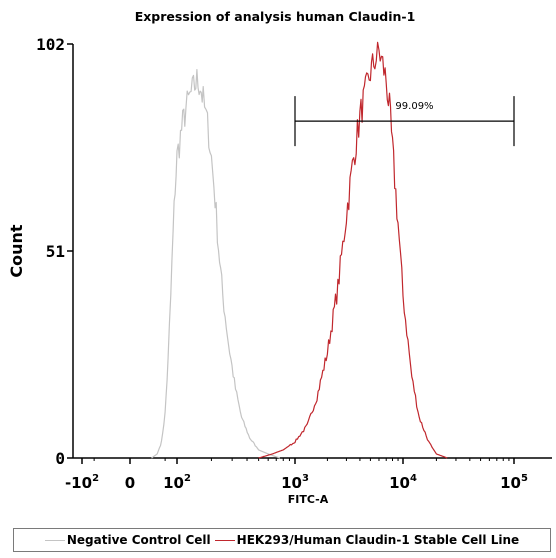  I want to click on legend-item-negative-control: Negative Control Cell, so click(127, 540).